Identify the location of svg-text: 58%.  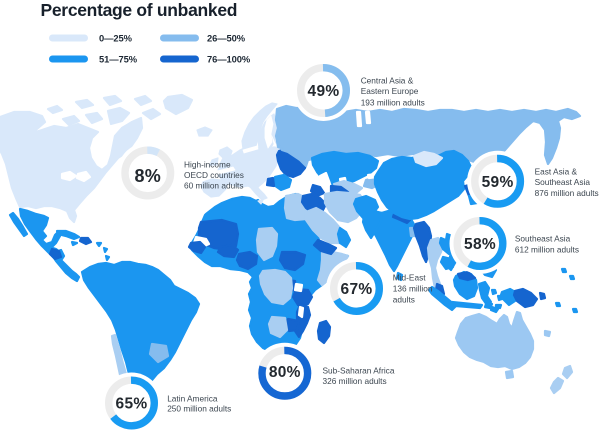
(480, 244).